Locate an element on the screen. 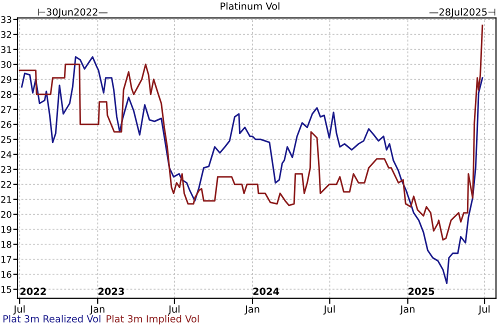  y-tick-label: 17 is located at coordinates (6, 259).